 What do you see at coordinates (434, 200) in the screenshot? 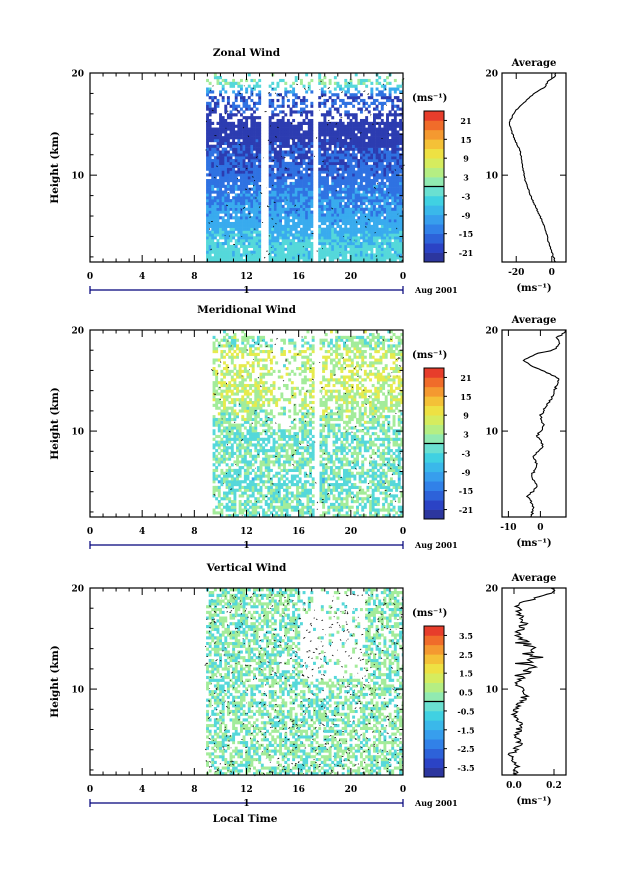
I see `colorbar-swatch` at bounding box center [434, 200].